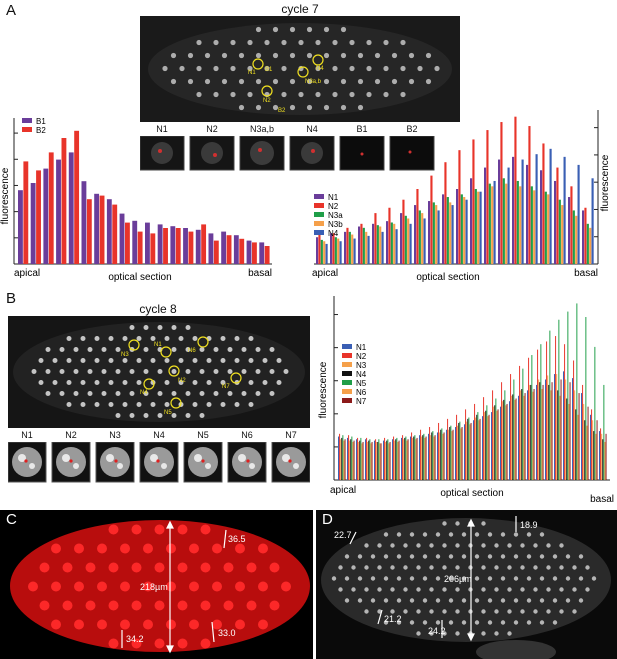 Image resolution: width=617 pixels, height=659 pixels. Describe the element at coordinates (212, 129) in the screenshot. I see `thumb-a-label-2: N2` at that location.